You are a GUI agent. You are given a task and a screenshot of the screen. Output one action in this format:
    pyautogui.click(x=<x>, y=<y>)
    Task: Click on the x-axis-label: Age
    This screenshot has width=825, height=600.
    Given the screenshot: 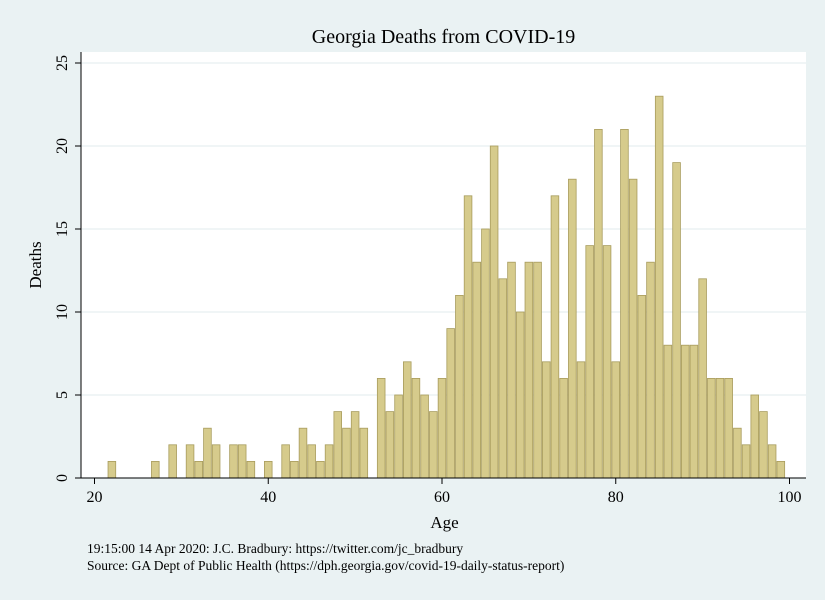 What is the action you would take?
    pyautogui.click(x=444, y=522)
    